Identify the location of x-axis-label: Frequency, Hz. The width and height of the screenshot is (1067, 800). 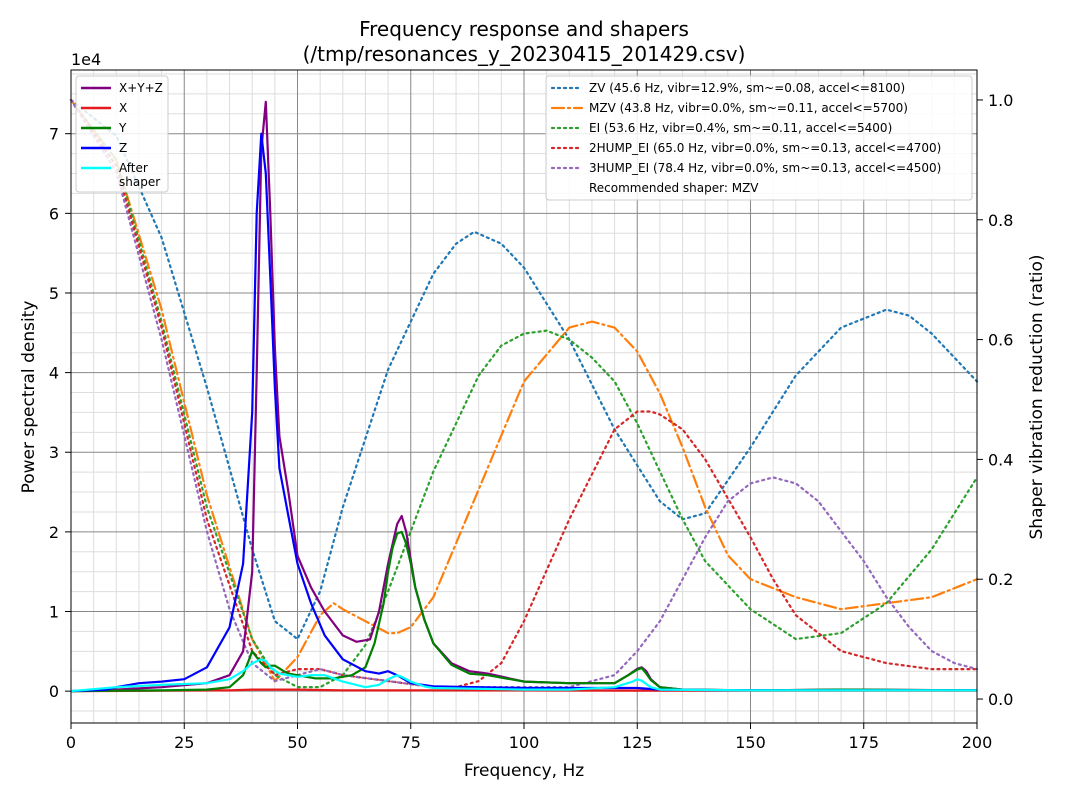
(524, 771).